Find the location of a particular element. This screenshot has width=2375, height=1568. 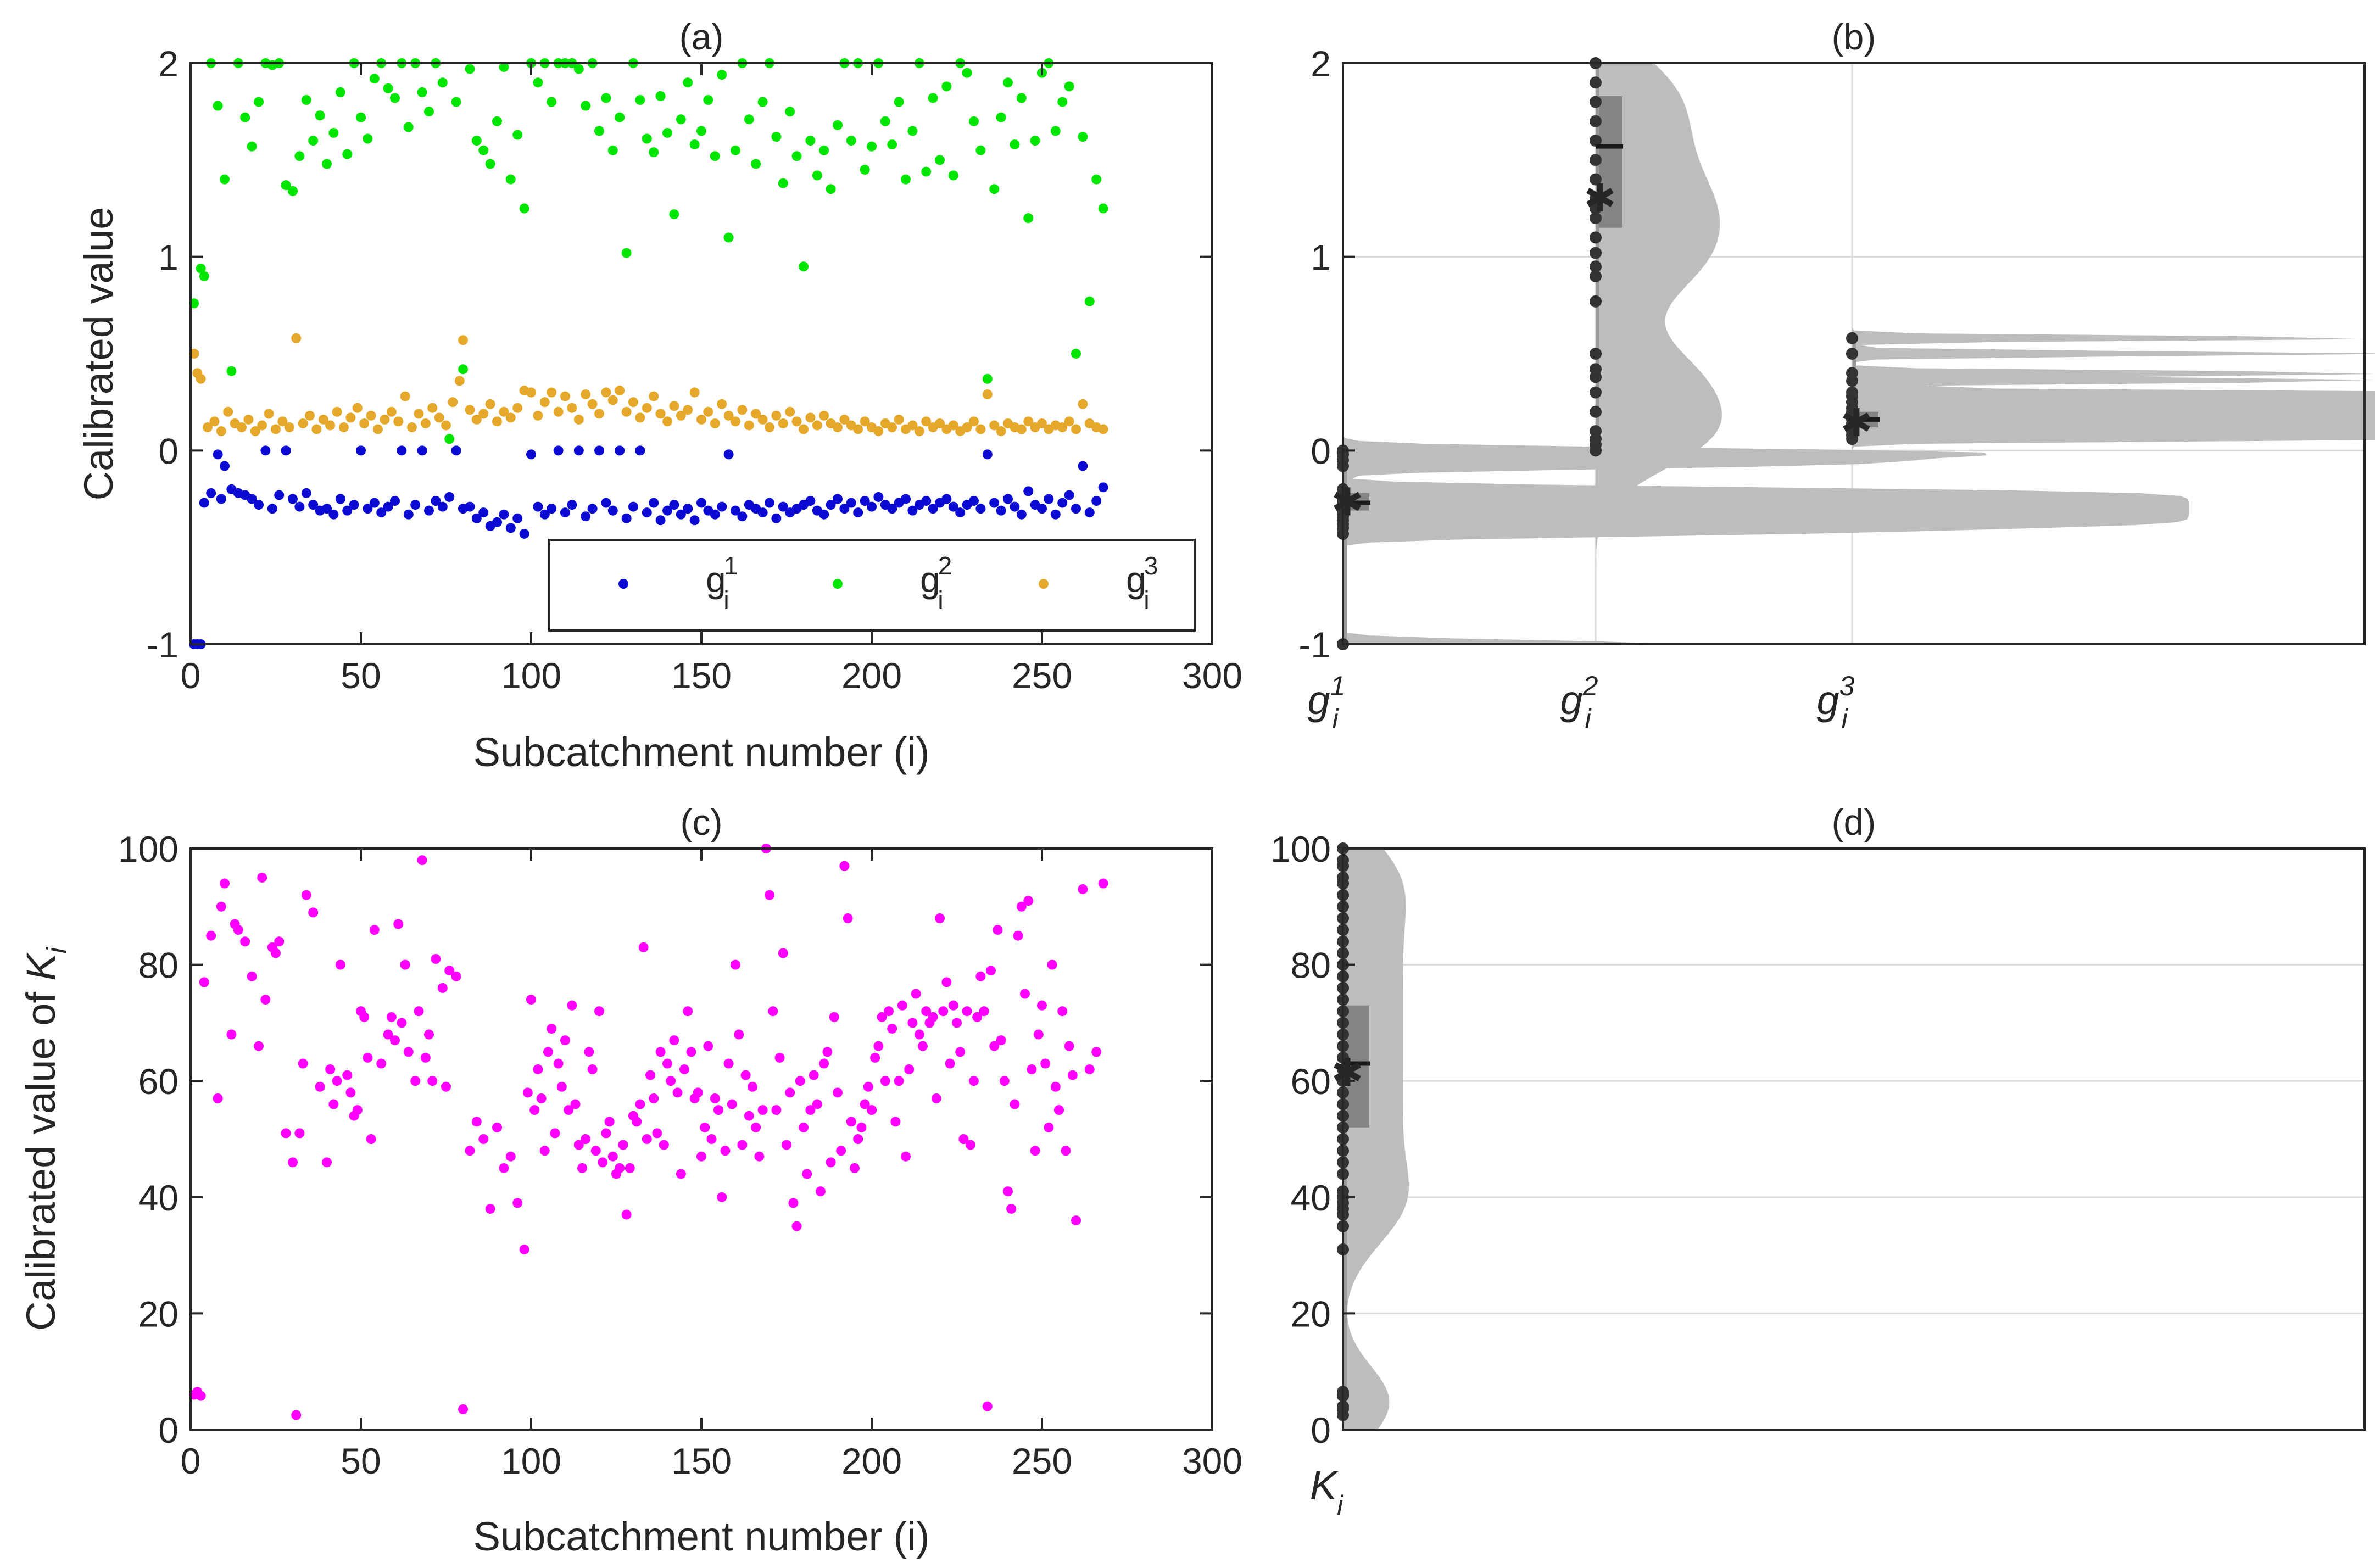

violin-density-g1 is located at coordinates (1766, 353).